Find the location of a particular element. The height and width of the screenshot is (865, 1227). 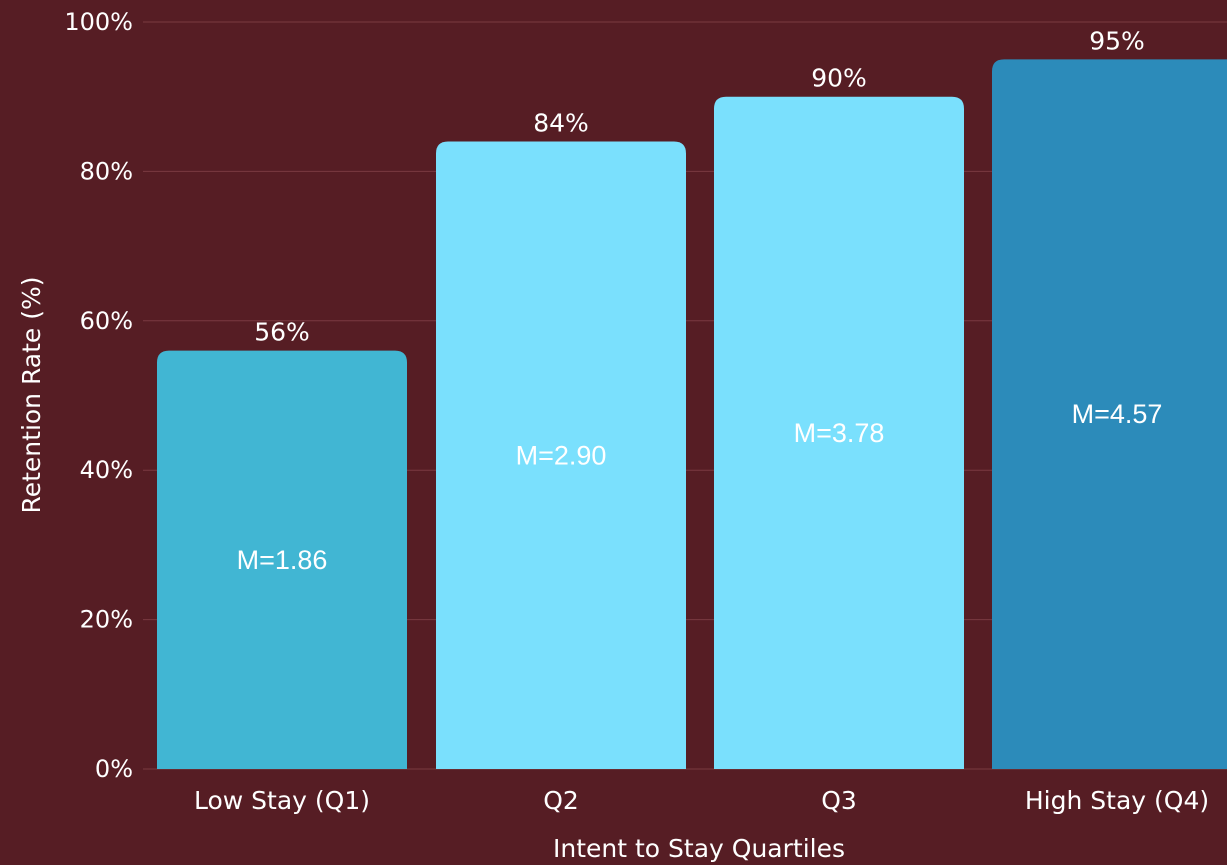

x-axis-title: Intent to Stay Quartiles is located at coordinates (699, 848).